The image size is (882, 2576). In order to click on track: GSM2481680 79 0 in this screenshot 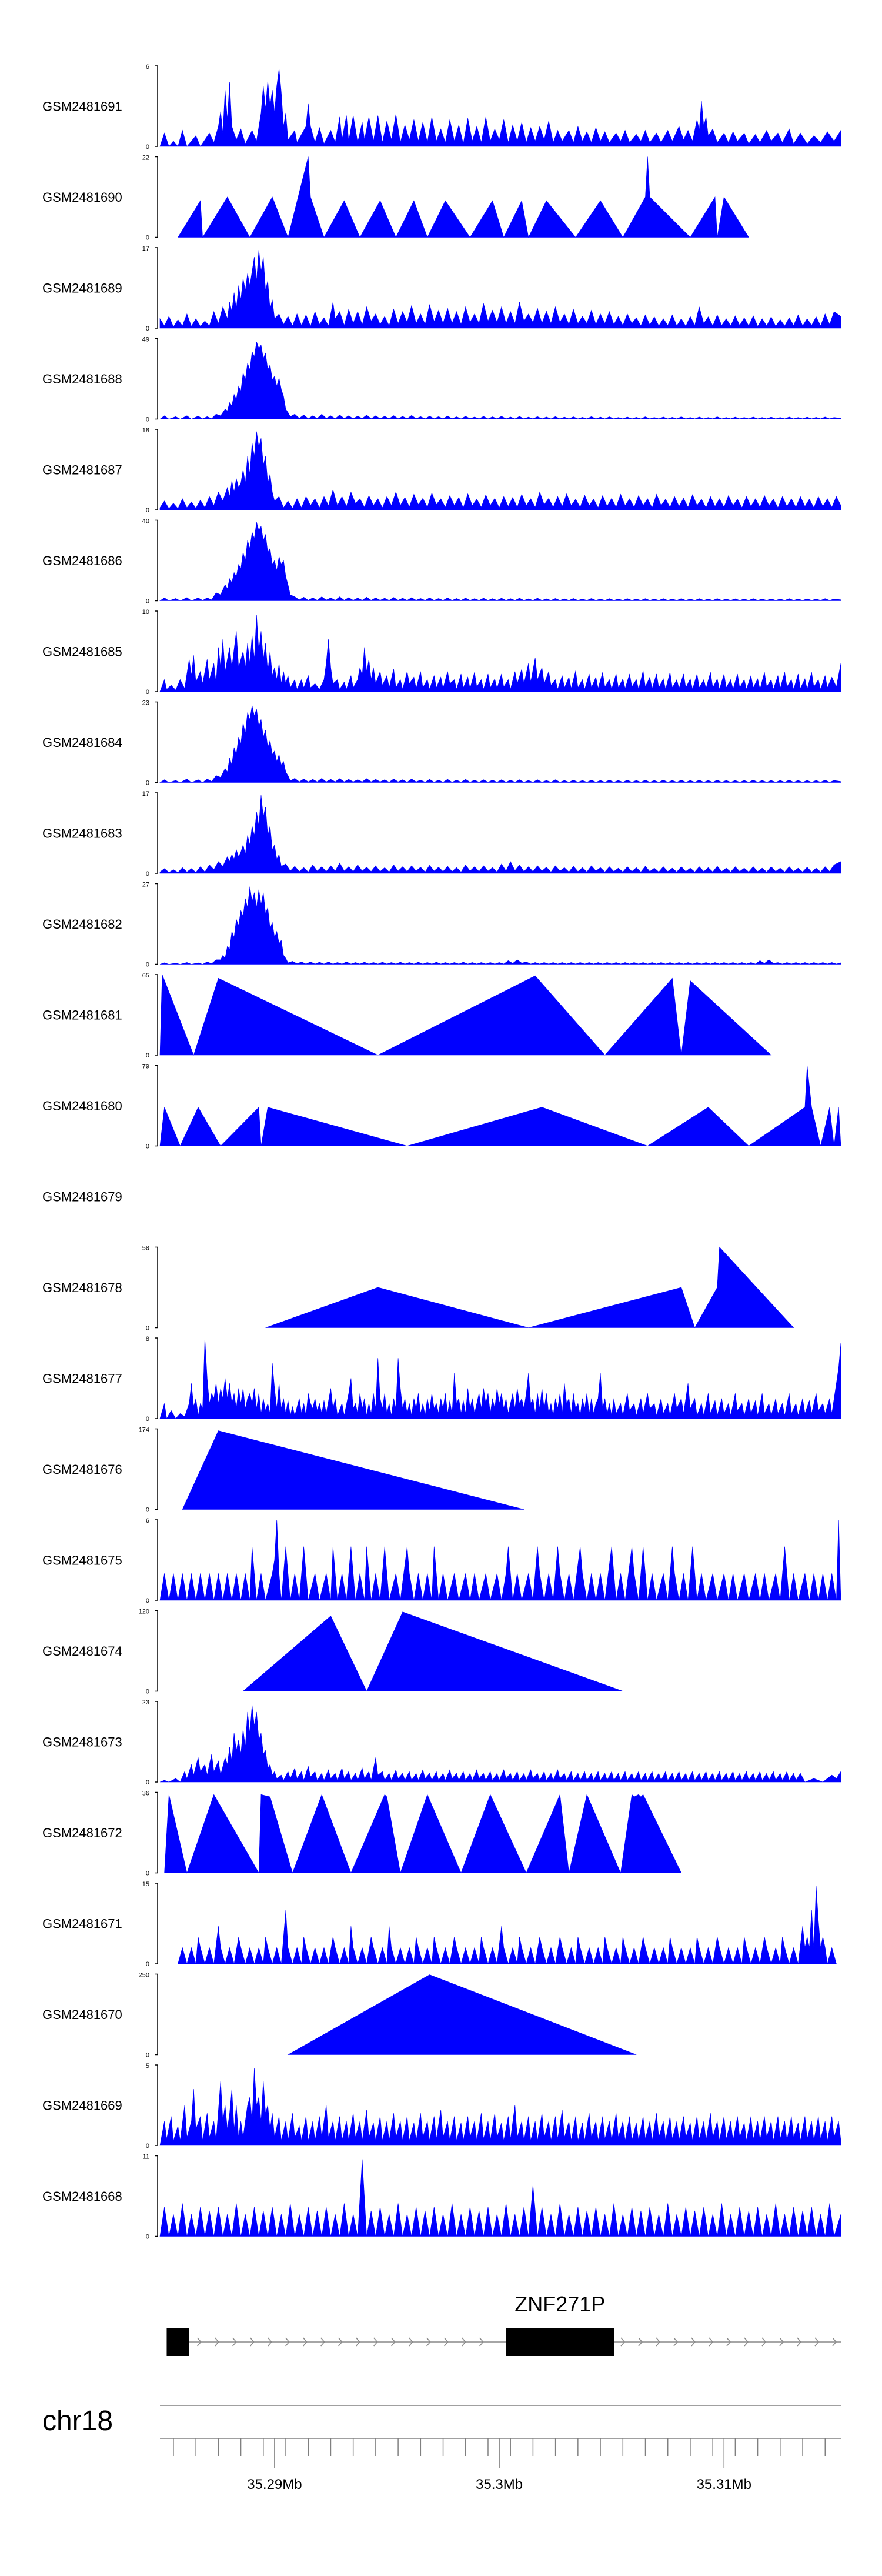, I will do `click(441, 1106)`.